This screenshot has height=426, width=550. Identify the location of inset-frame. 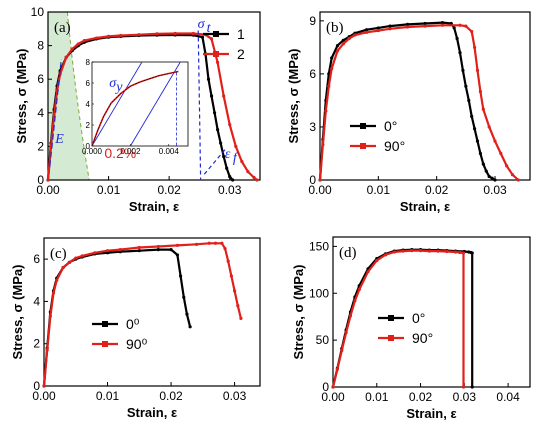
(140, 104).